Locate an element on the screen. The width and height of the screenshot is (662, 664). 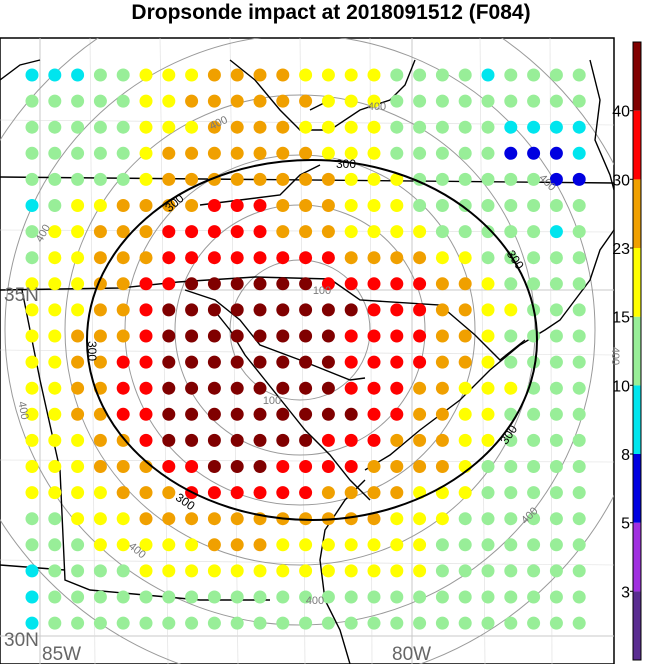
colorbar-tick-label: 15 is located at coordinates (621, 318).